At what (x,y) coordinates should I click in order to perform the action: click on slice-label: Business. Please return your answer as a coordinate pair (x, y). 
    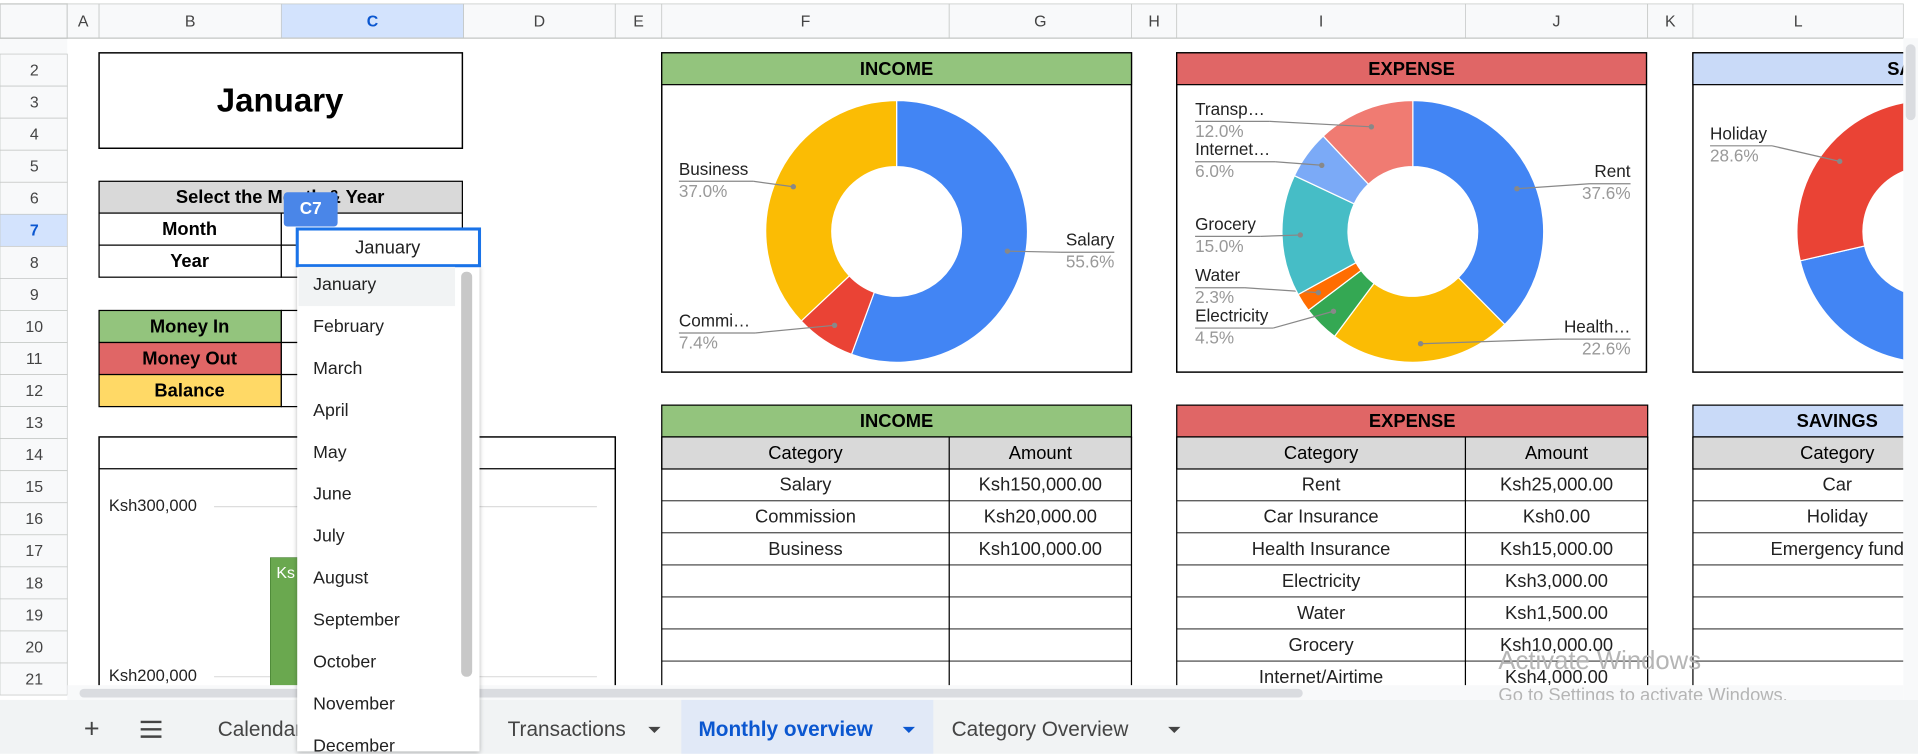
    Looking at the image, I should click on (713, 169).